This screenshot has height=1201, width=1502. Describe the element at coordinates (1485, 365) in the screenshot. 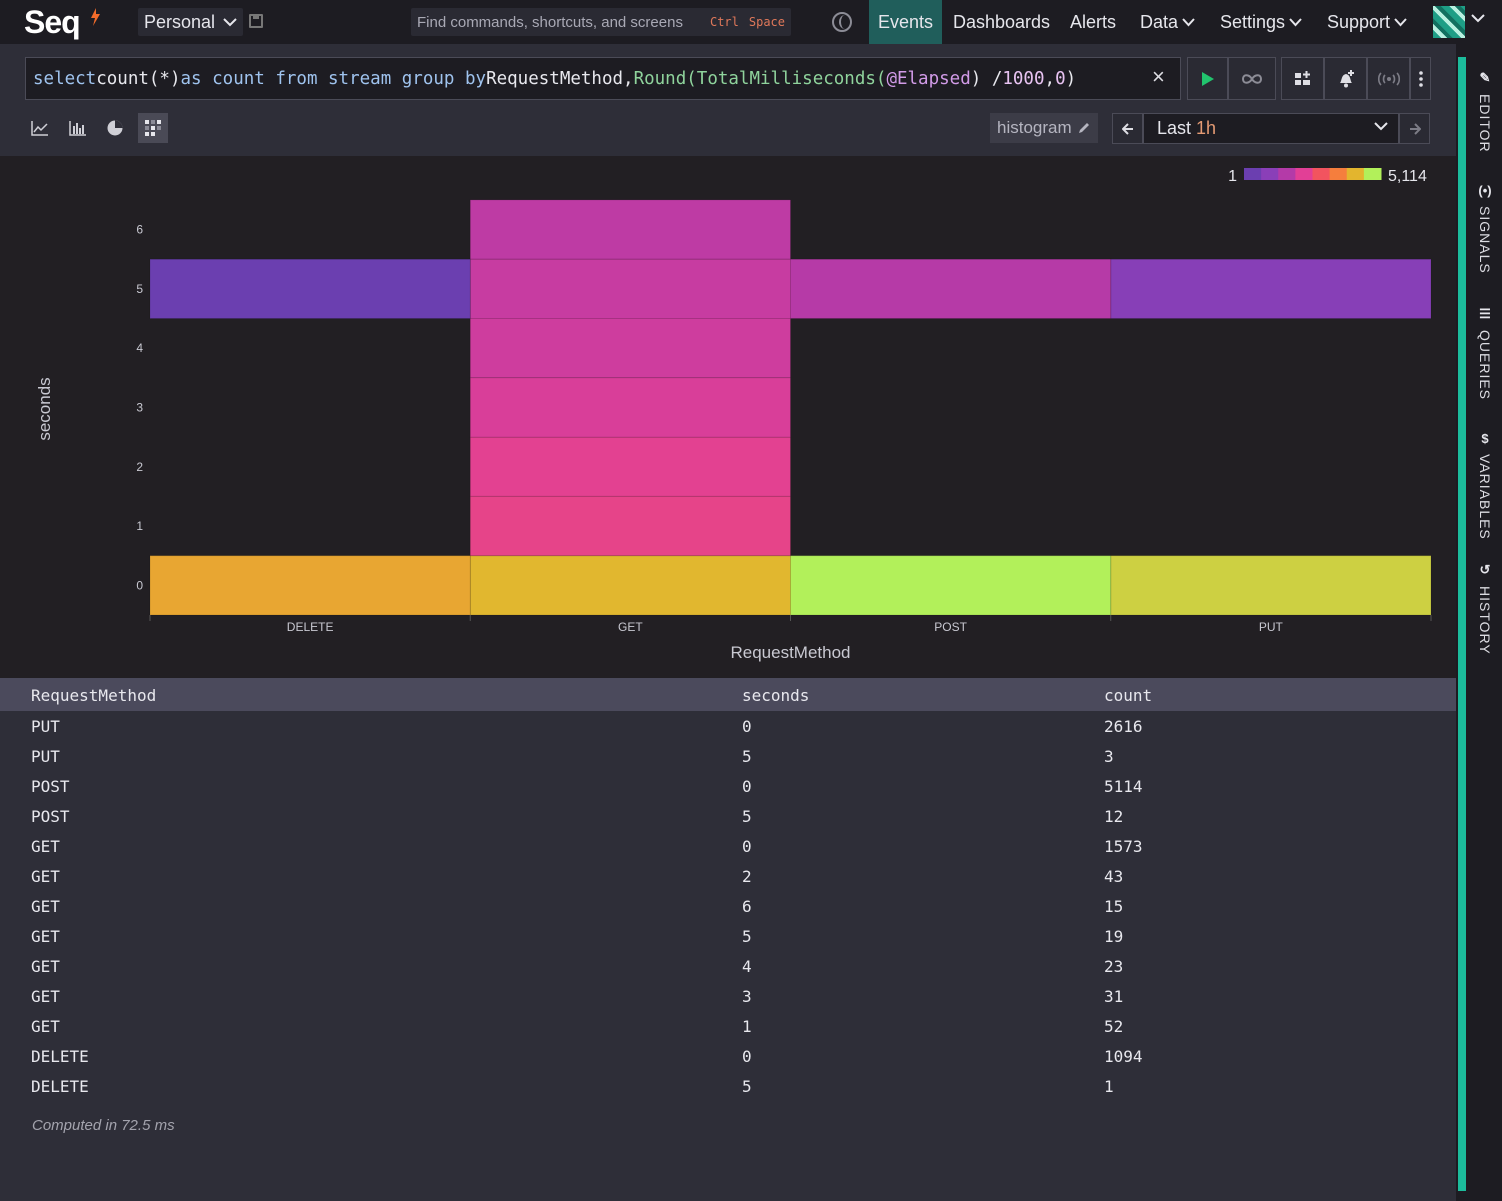

I see `sidebar-label-queries: QUERIES` at that location.